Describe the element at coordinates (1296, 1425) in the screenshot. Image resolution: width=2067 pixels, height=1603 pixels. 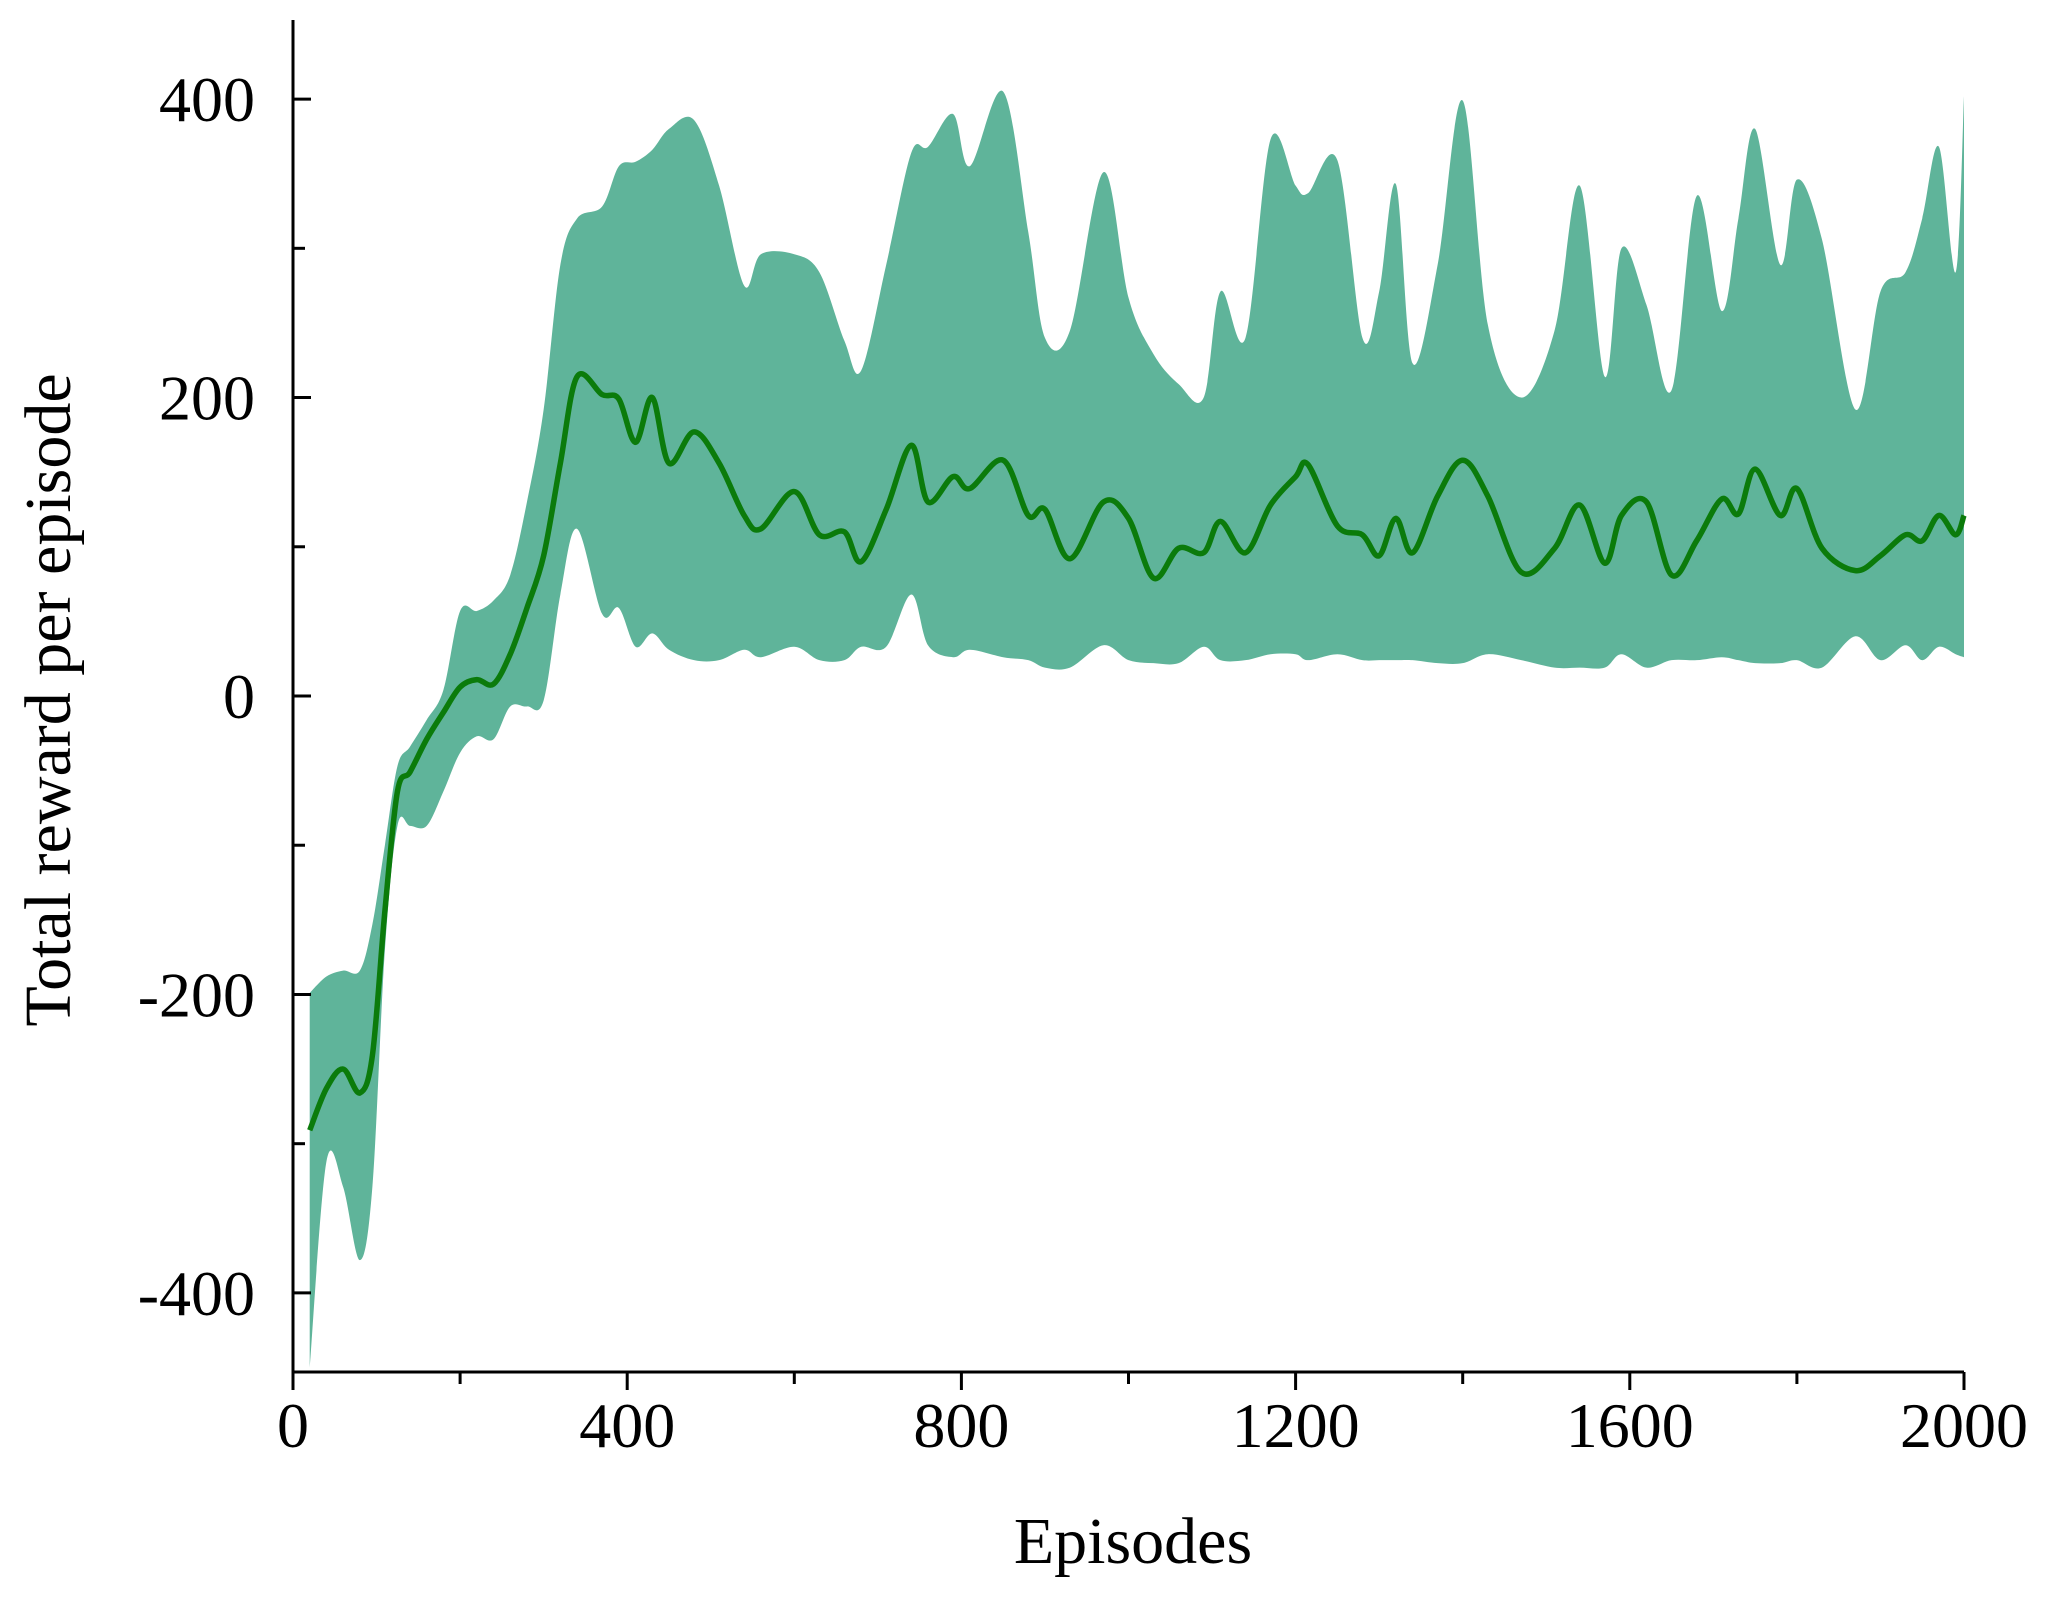
I see `x-tick-label: 1200` at that location.